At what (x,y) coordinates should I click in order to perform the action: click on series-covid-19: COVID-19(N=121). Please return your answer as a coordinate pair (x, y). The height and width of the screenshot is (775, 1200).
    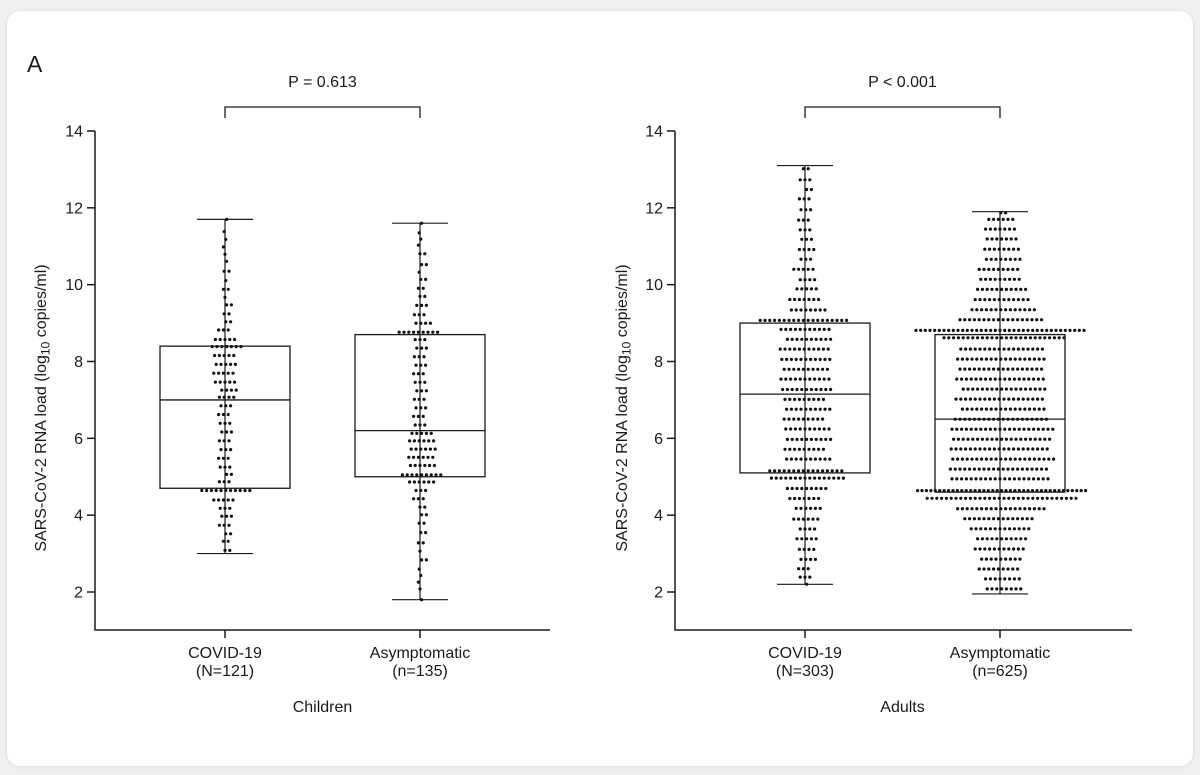
    Looking at the image, I should click on (225, 448).